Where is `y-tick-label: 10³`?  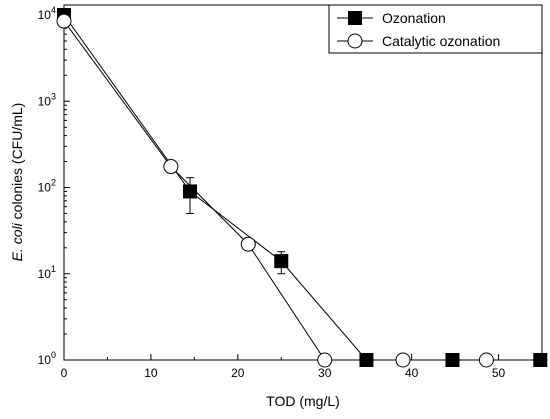 y-tick-label: 10³ is located at coordinates (47, 99).